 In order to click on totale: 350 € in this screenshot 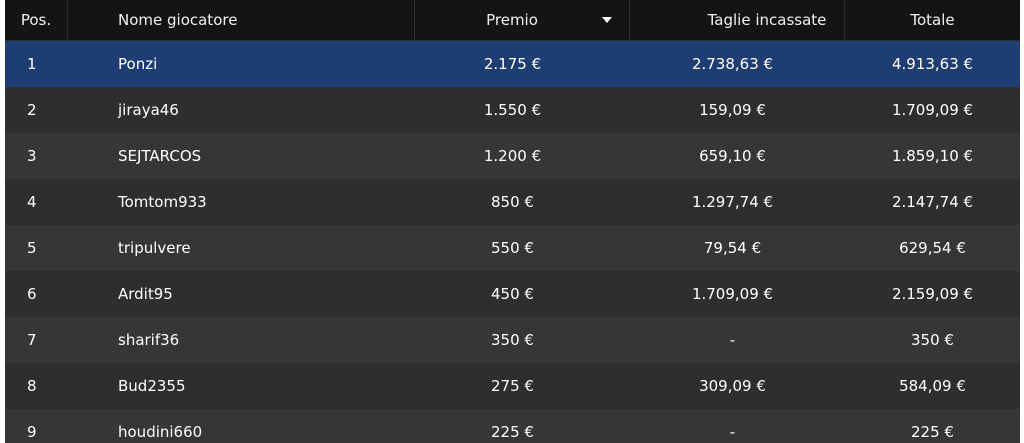, I will do `click(932, 340)`.